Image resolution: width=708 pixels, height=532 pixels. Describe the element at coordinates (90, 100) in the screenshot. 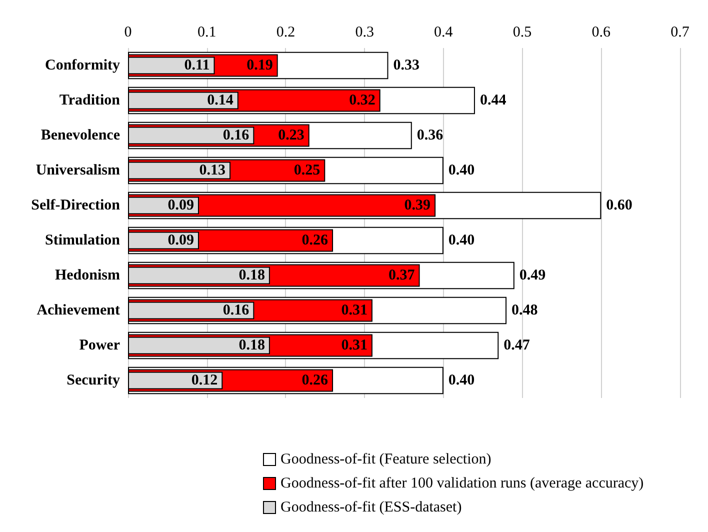

I see `y-tick-label: Tradition` at that location.